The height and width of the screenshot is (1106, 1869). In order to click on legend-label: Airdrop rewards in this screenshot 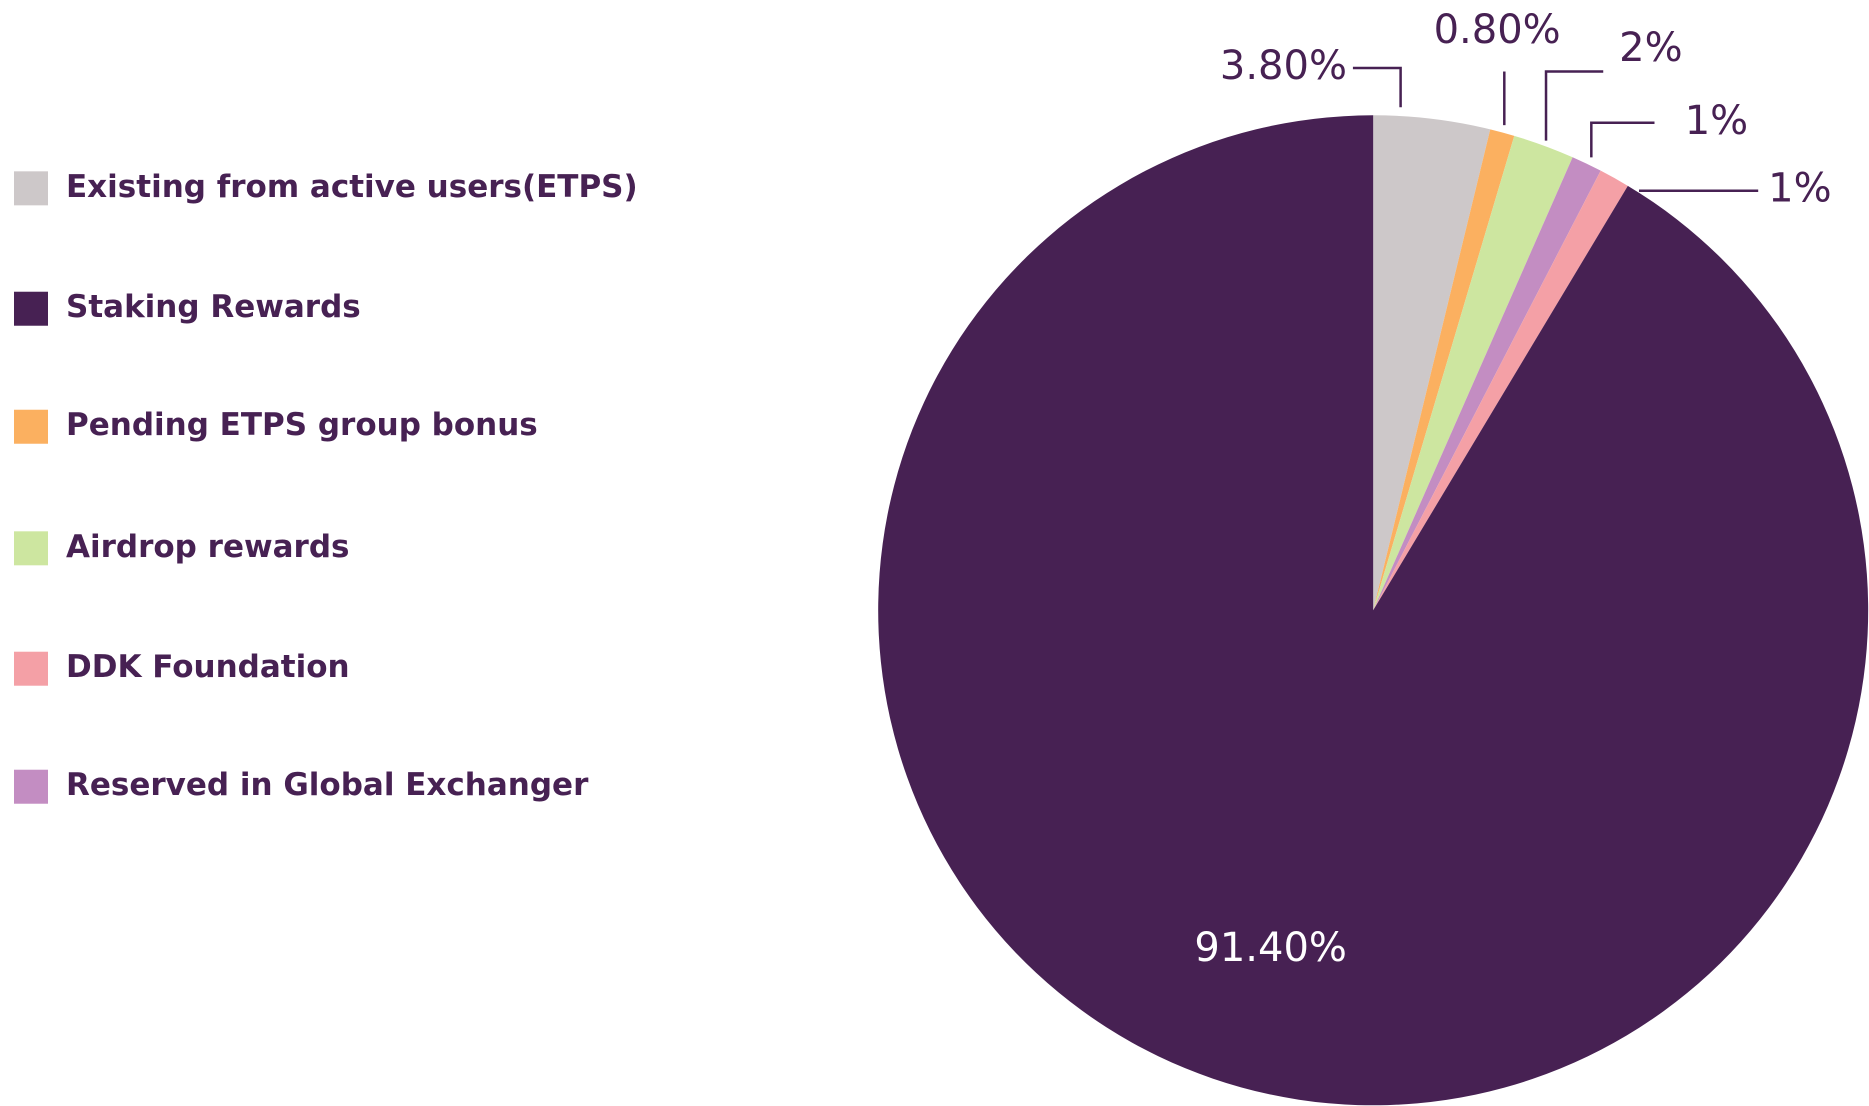, I will do `click(207, 547)`.